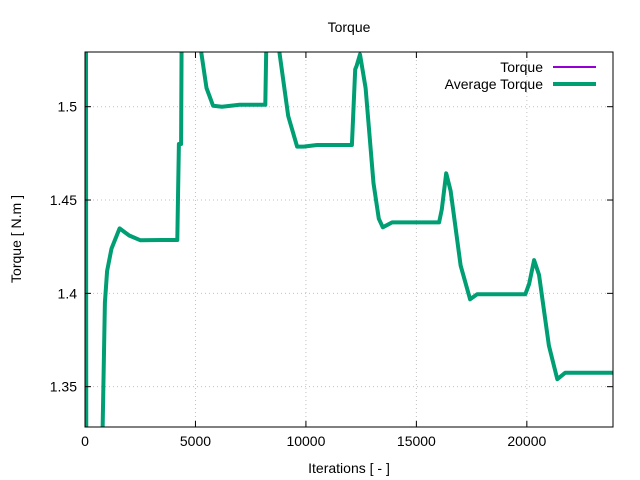 Image resolution: width=640 pixels, height=480 pixels. What do you see at coordinates (68, 293) in the screenshot?
I see `y-tick-label: 1.4` at bounding box center [68, 293].